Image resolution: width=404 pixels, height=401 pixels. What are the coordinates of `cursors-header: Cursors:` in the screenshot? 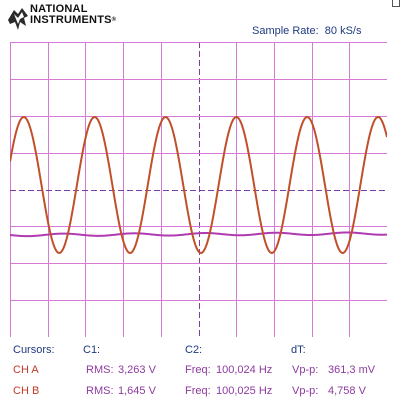 It's located at (34, 350).